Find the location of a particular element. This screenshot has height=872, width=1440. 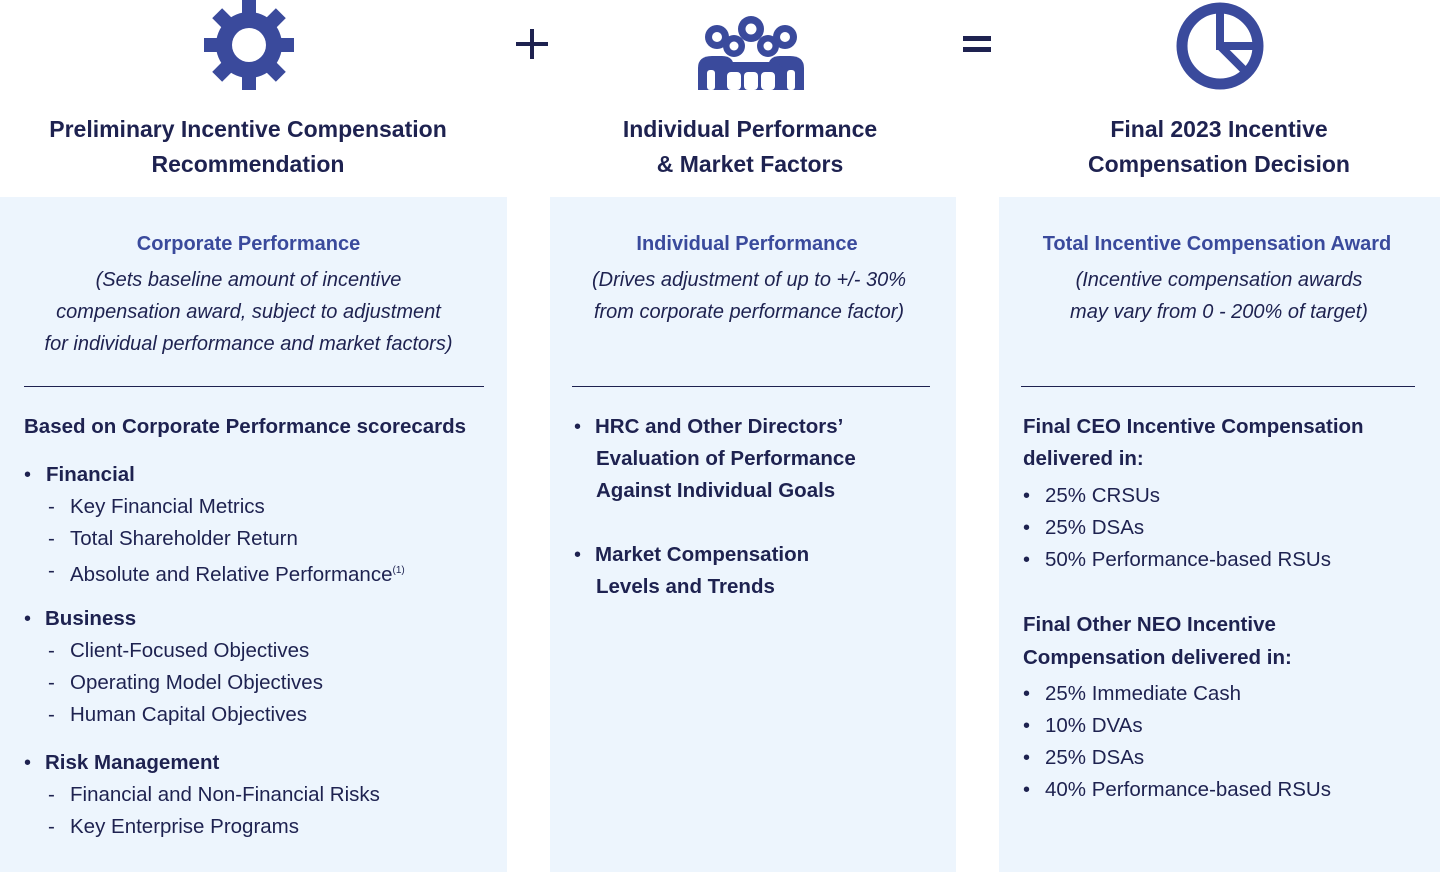

list-item: Human Capital Objectives is located at coordinates (188, 714).